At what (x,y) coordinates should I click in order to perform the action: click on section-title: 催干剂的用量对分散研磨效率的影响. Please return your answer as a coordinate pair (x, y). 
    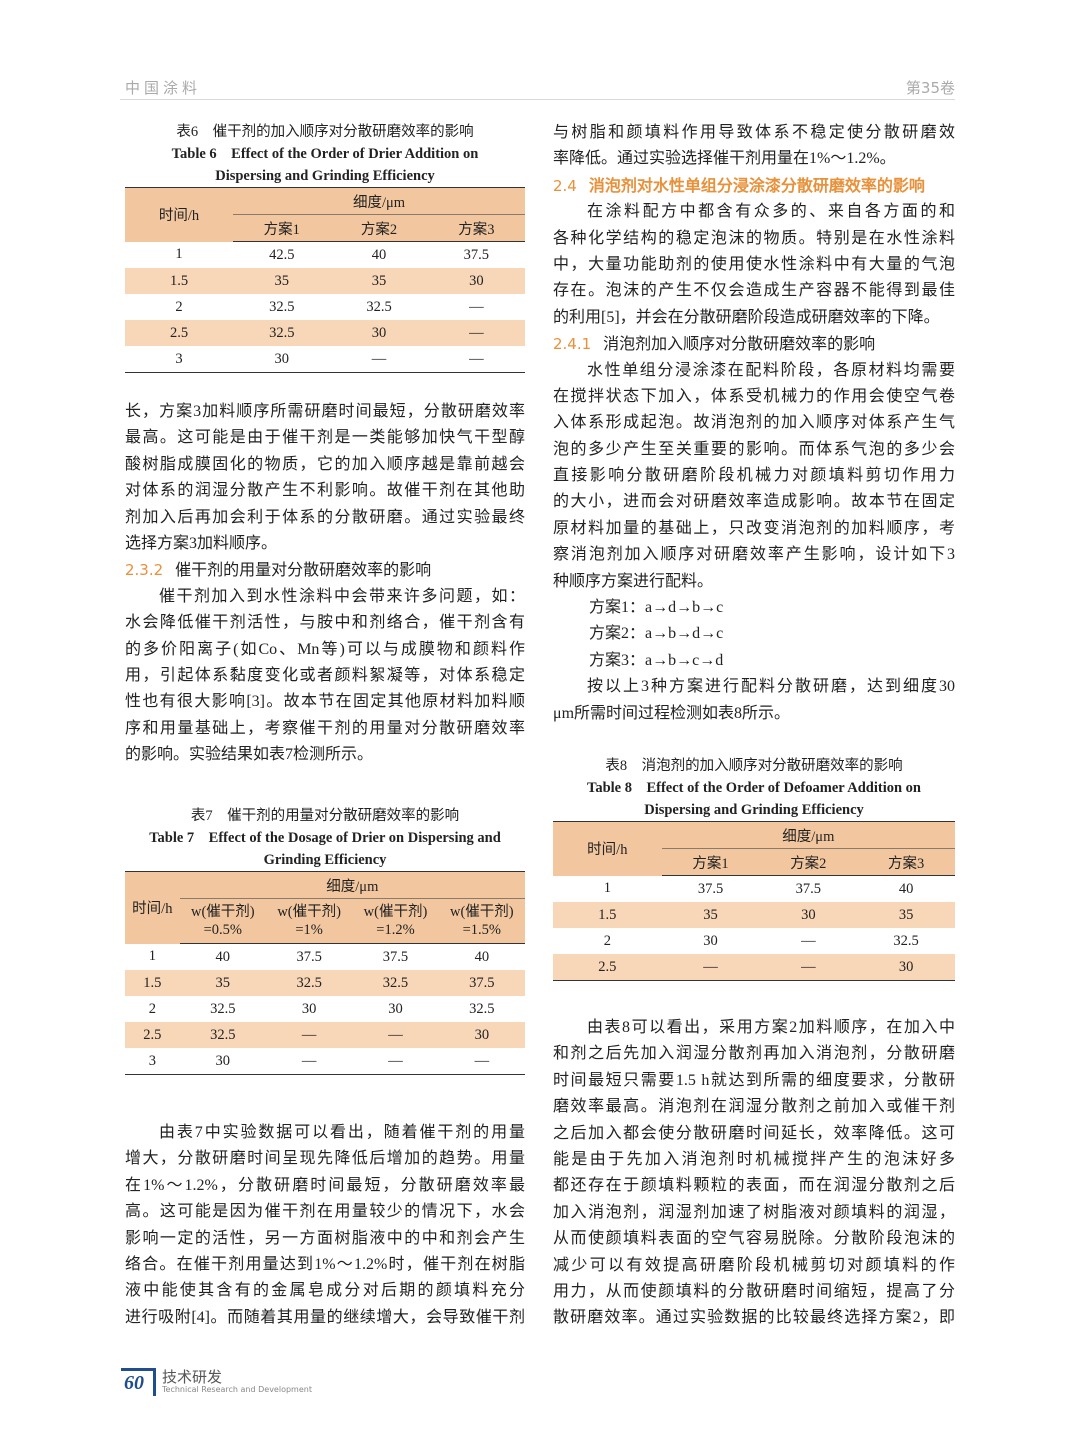
    Looking at the image, I should click on (303, 571).